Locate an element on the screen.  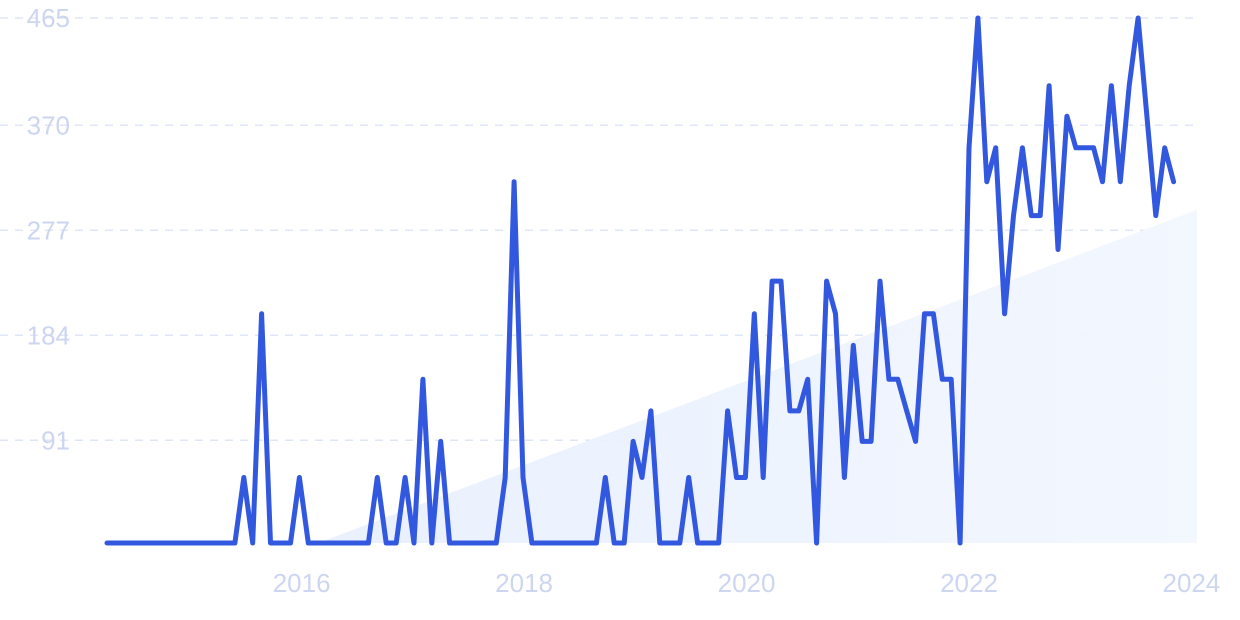
y-tick-label: 370 is located at coordinates (48, 125).